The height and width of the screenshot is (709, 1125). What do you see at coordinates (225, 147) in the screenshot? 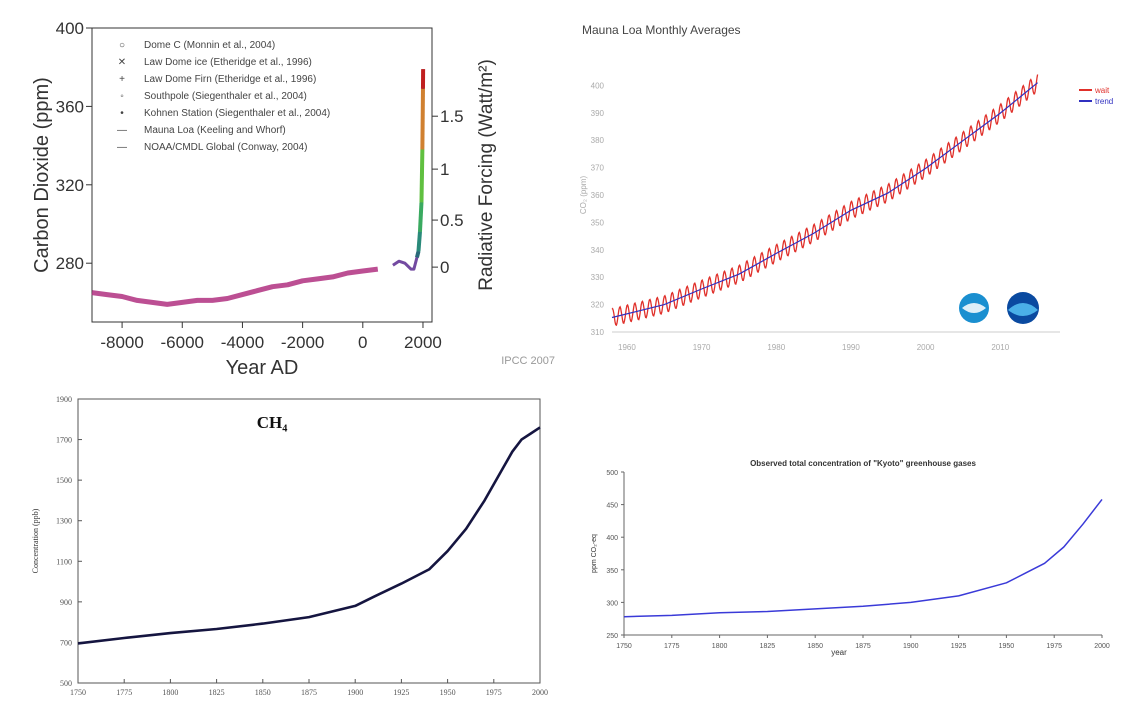
I see `legend-entry: NOAA/CMDL Global (Conway, 2004)` at bounding box center [225, 147].